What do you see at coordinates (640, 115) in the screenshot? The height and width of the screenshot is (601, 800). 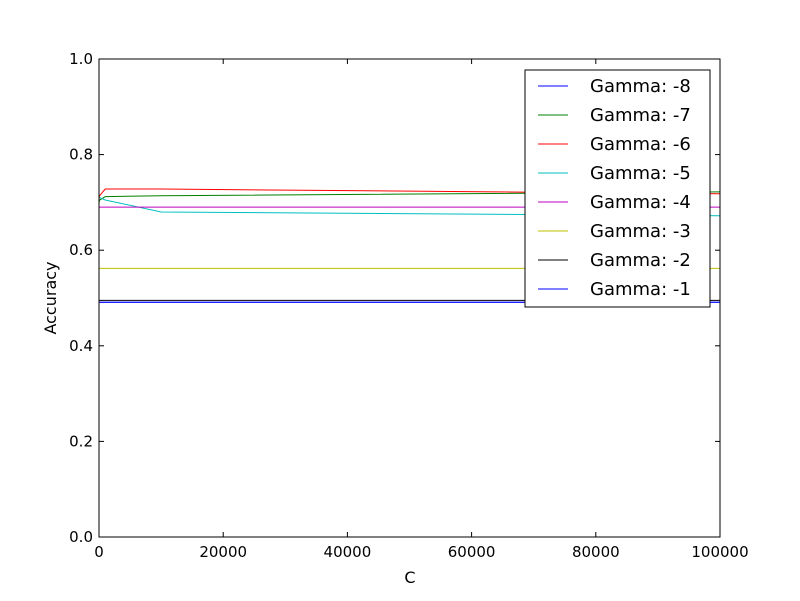 I see `legend-label: Gamma: -7` at bounding box center [640, 115].